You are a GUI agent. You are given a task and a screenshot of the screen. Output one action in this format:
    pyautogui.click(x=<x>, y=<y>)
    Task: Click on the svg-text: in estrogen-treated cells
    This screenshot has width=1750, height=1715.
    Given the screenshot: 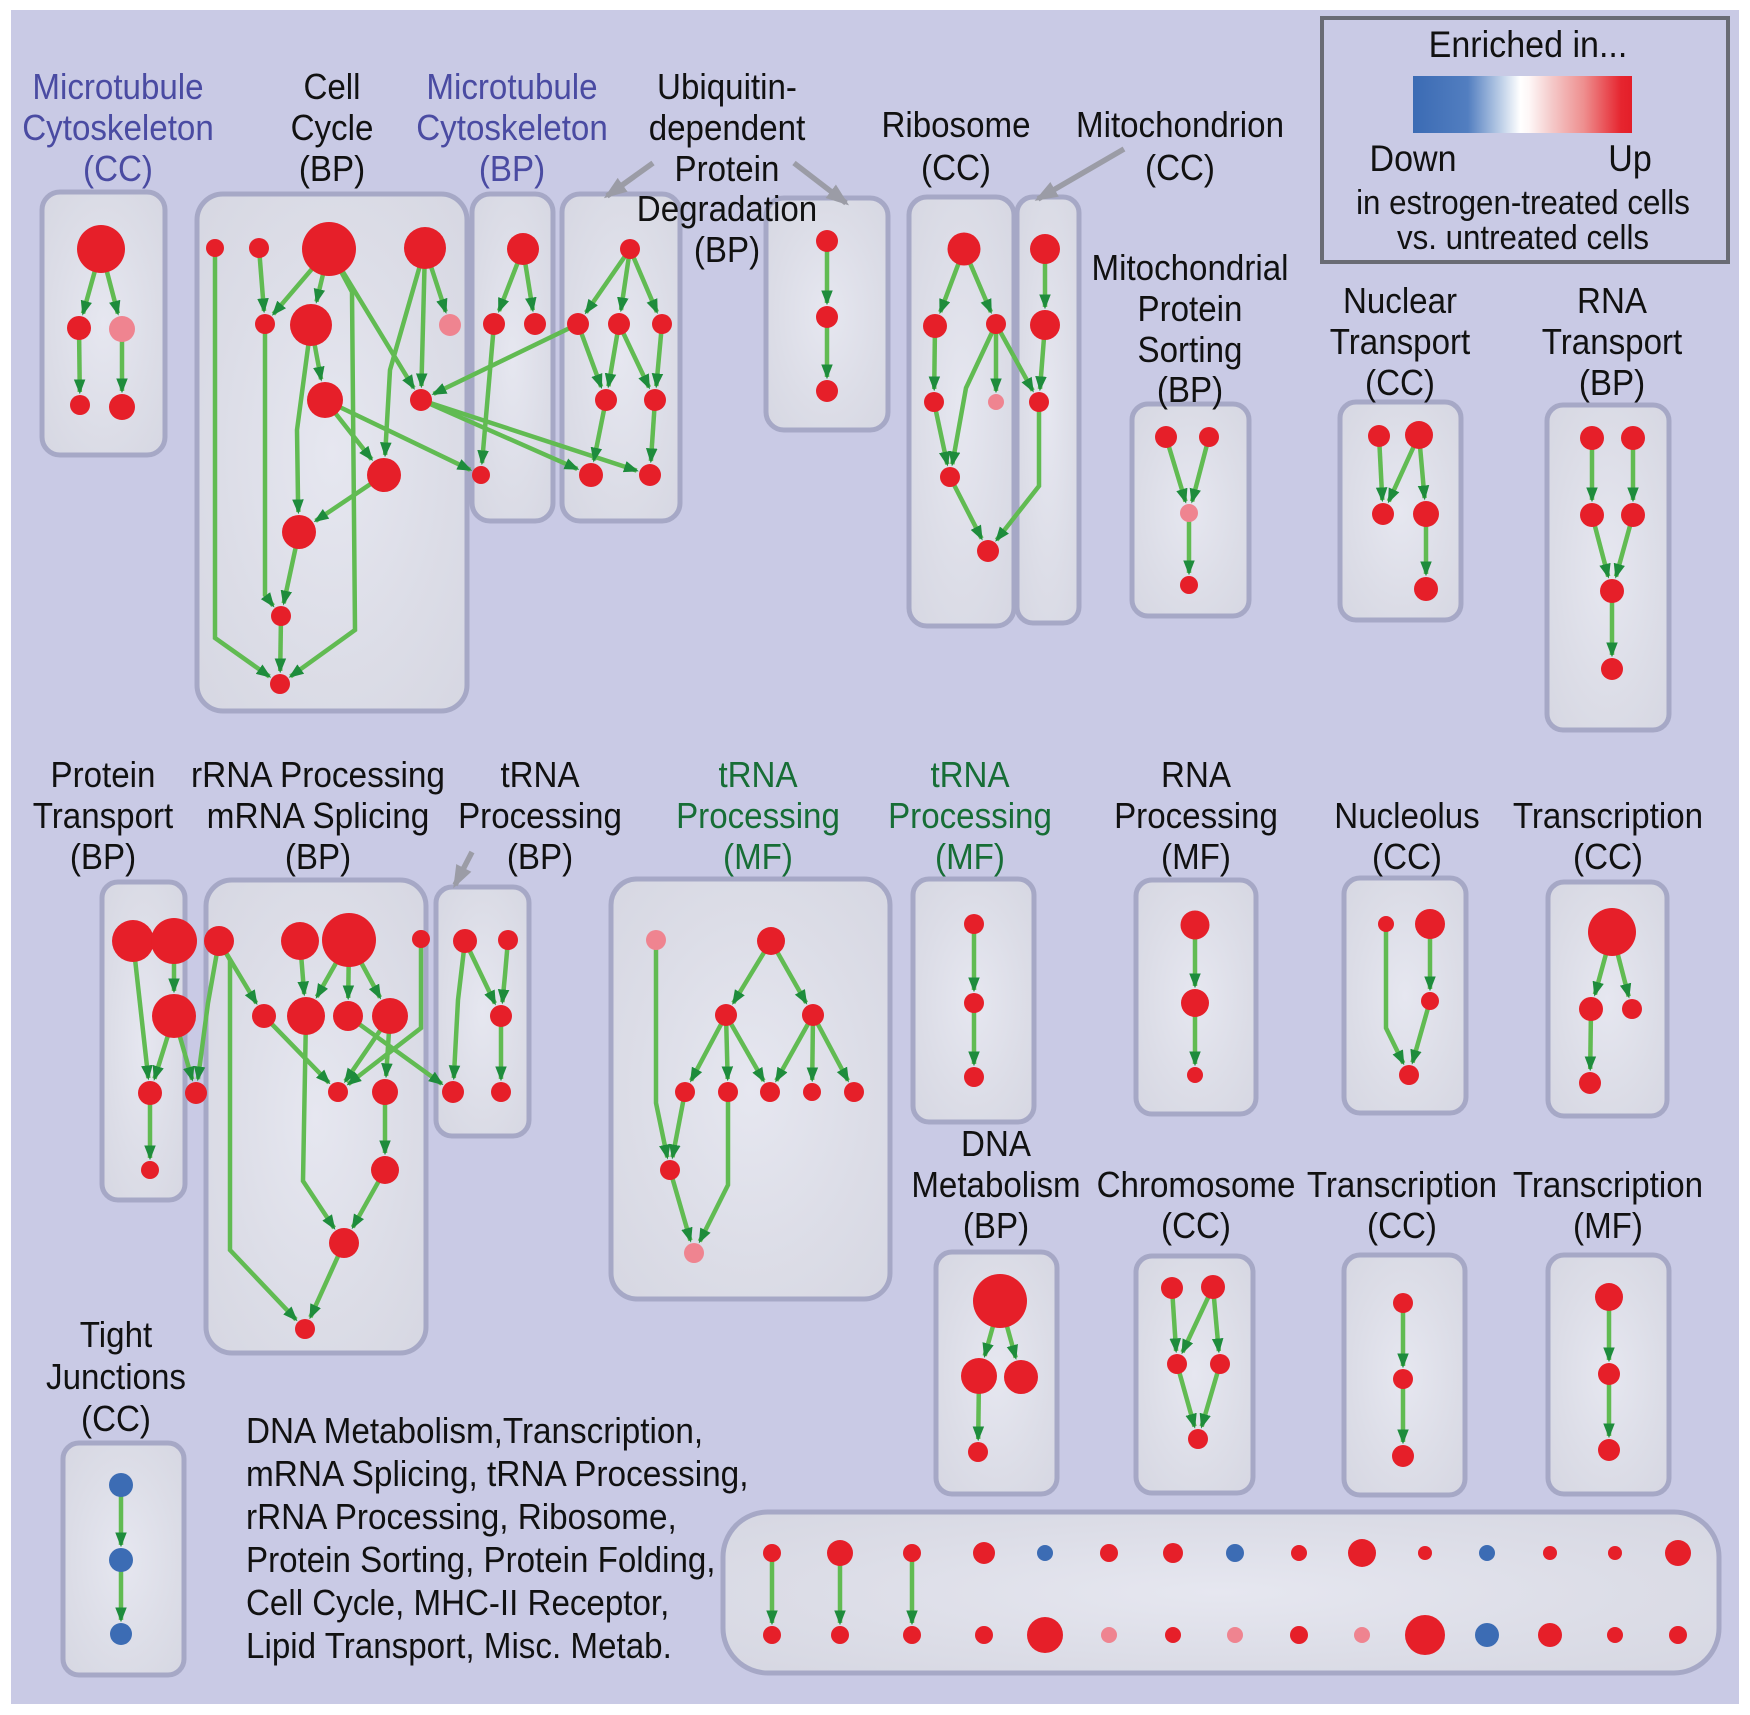 What is the action you would take?
    pyautogui.click(x=1523, y=203)
    